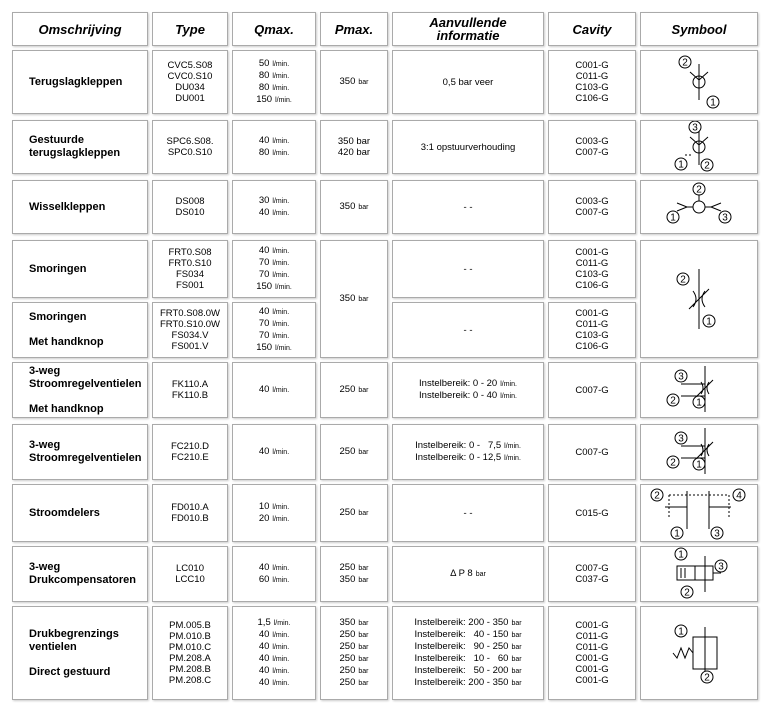  I want to click on qmax-cell: 10 l/min. 20 l/min., so click(274, 513).